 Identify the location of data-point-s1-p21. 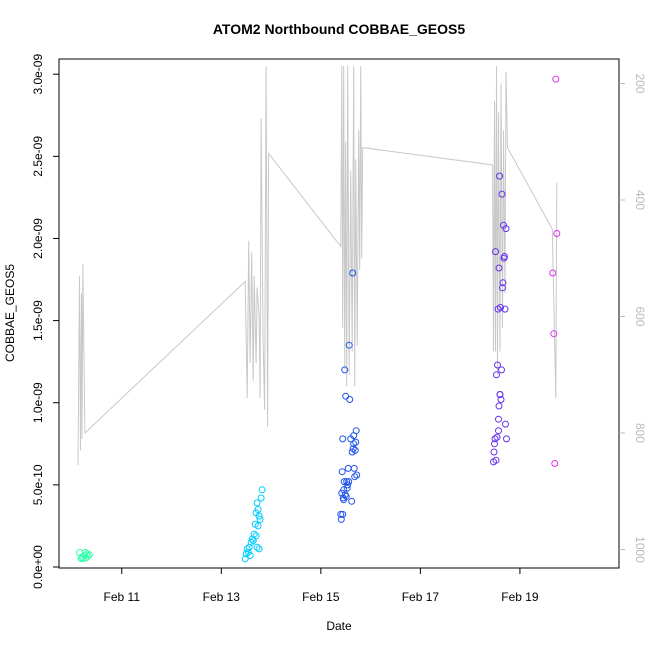
(259, 549).